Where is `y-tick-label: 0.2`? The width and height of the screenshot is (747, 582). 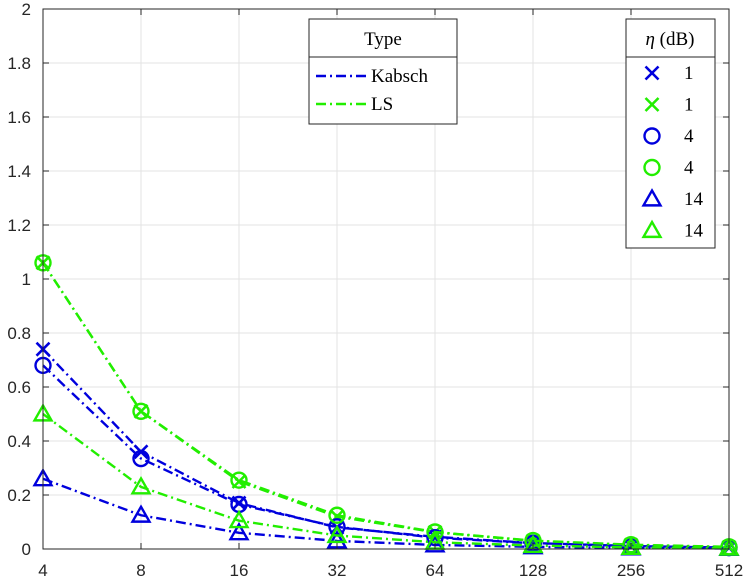 y-tick-label: 0.2 is located at coordinates (19, 495).